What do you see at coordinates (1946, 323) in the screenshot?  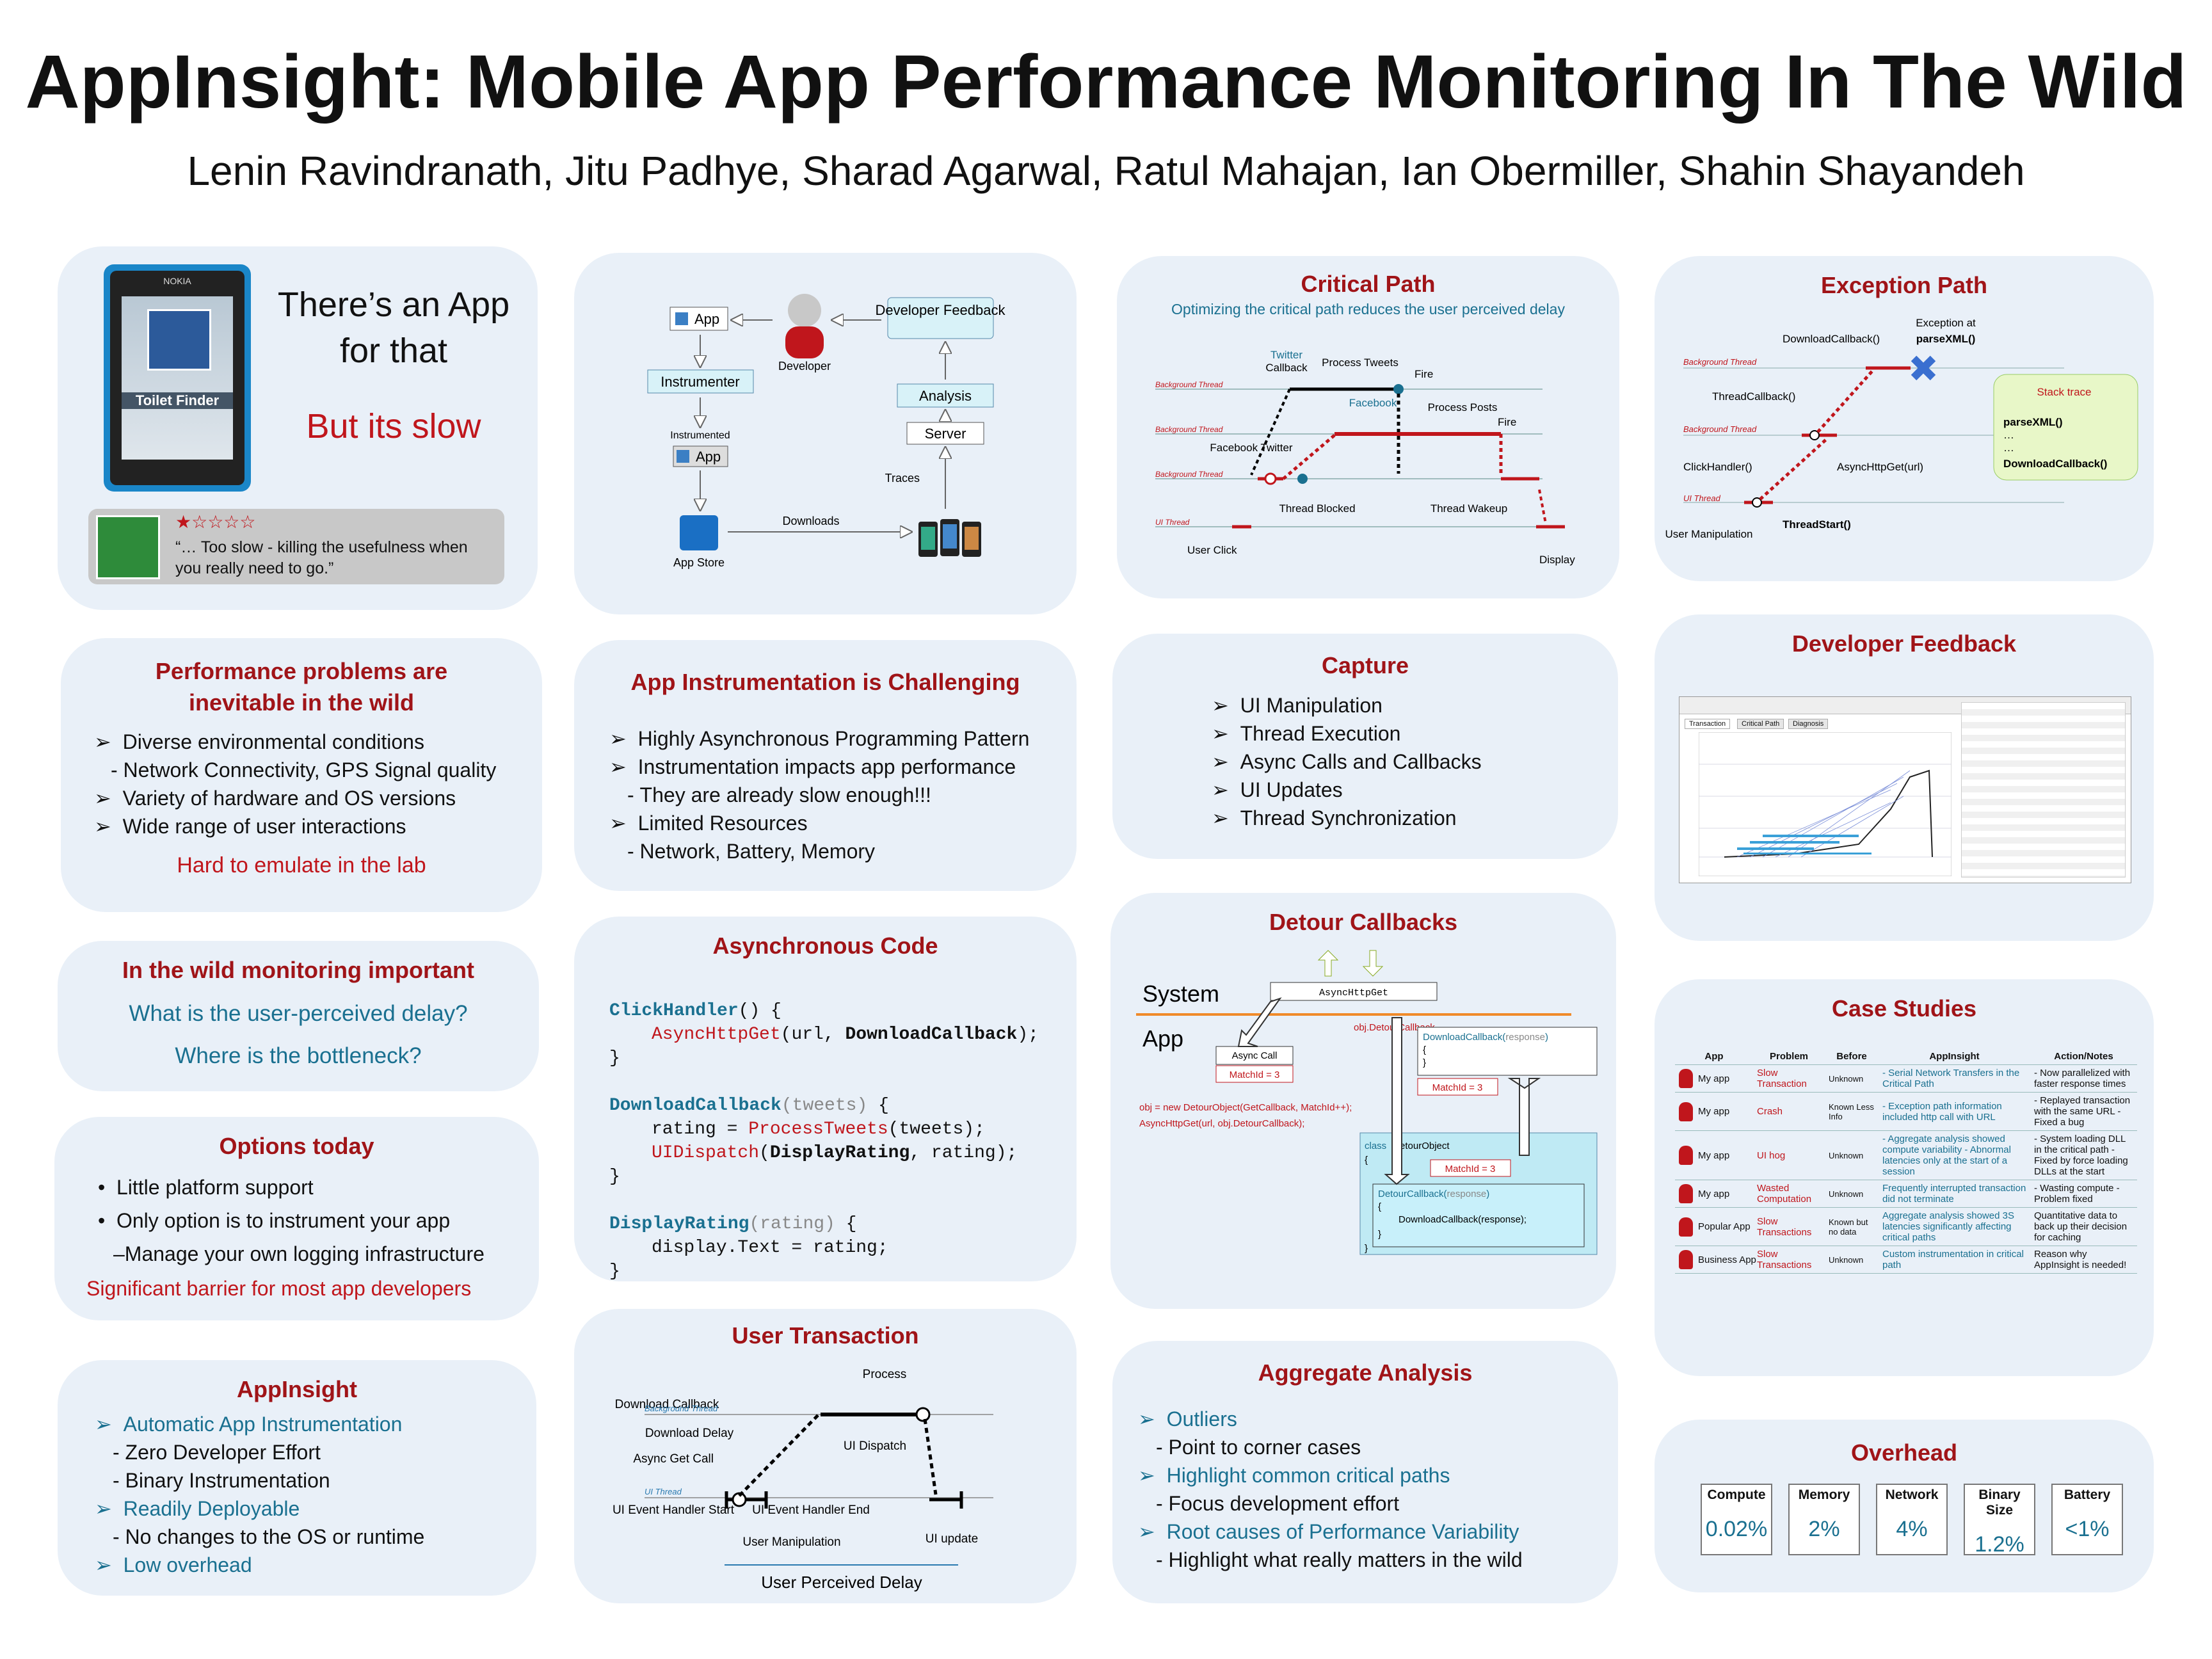 I see `ep-exception-at: Exception at` at bounding box center [1946, 323].